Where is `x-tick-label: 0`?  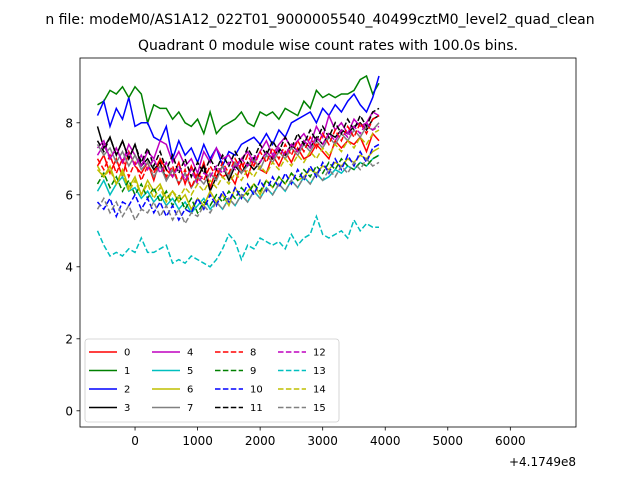
x-tick-label: 0 is located at coordinates (135, 441).